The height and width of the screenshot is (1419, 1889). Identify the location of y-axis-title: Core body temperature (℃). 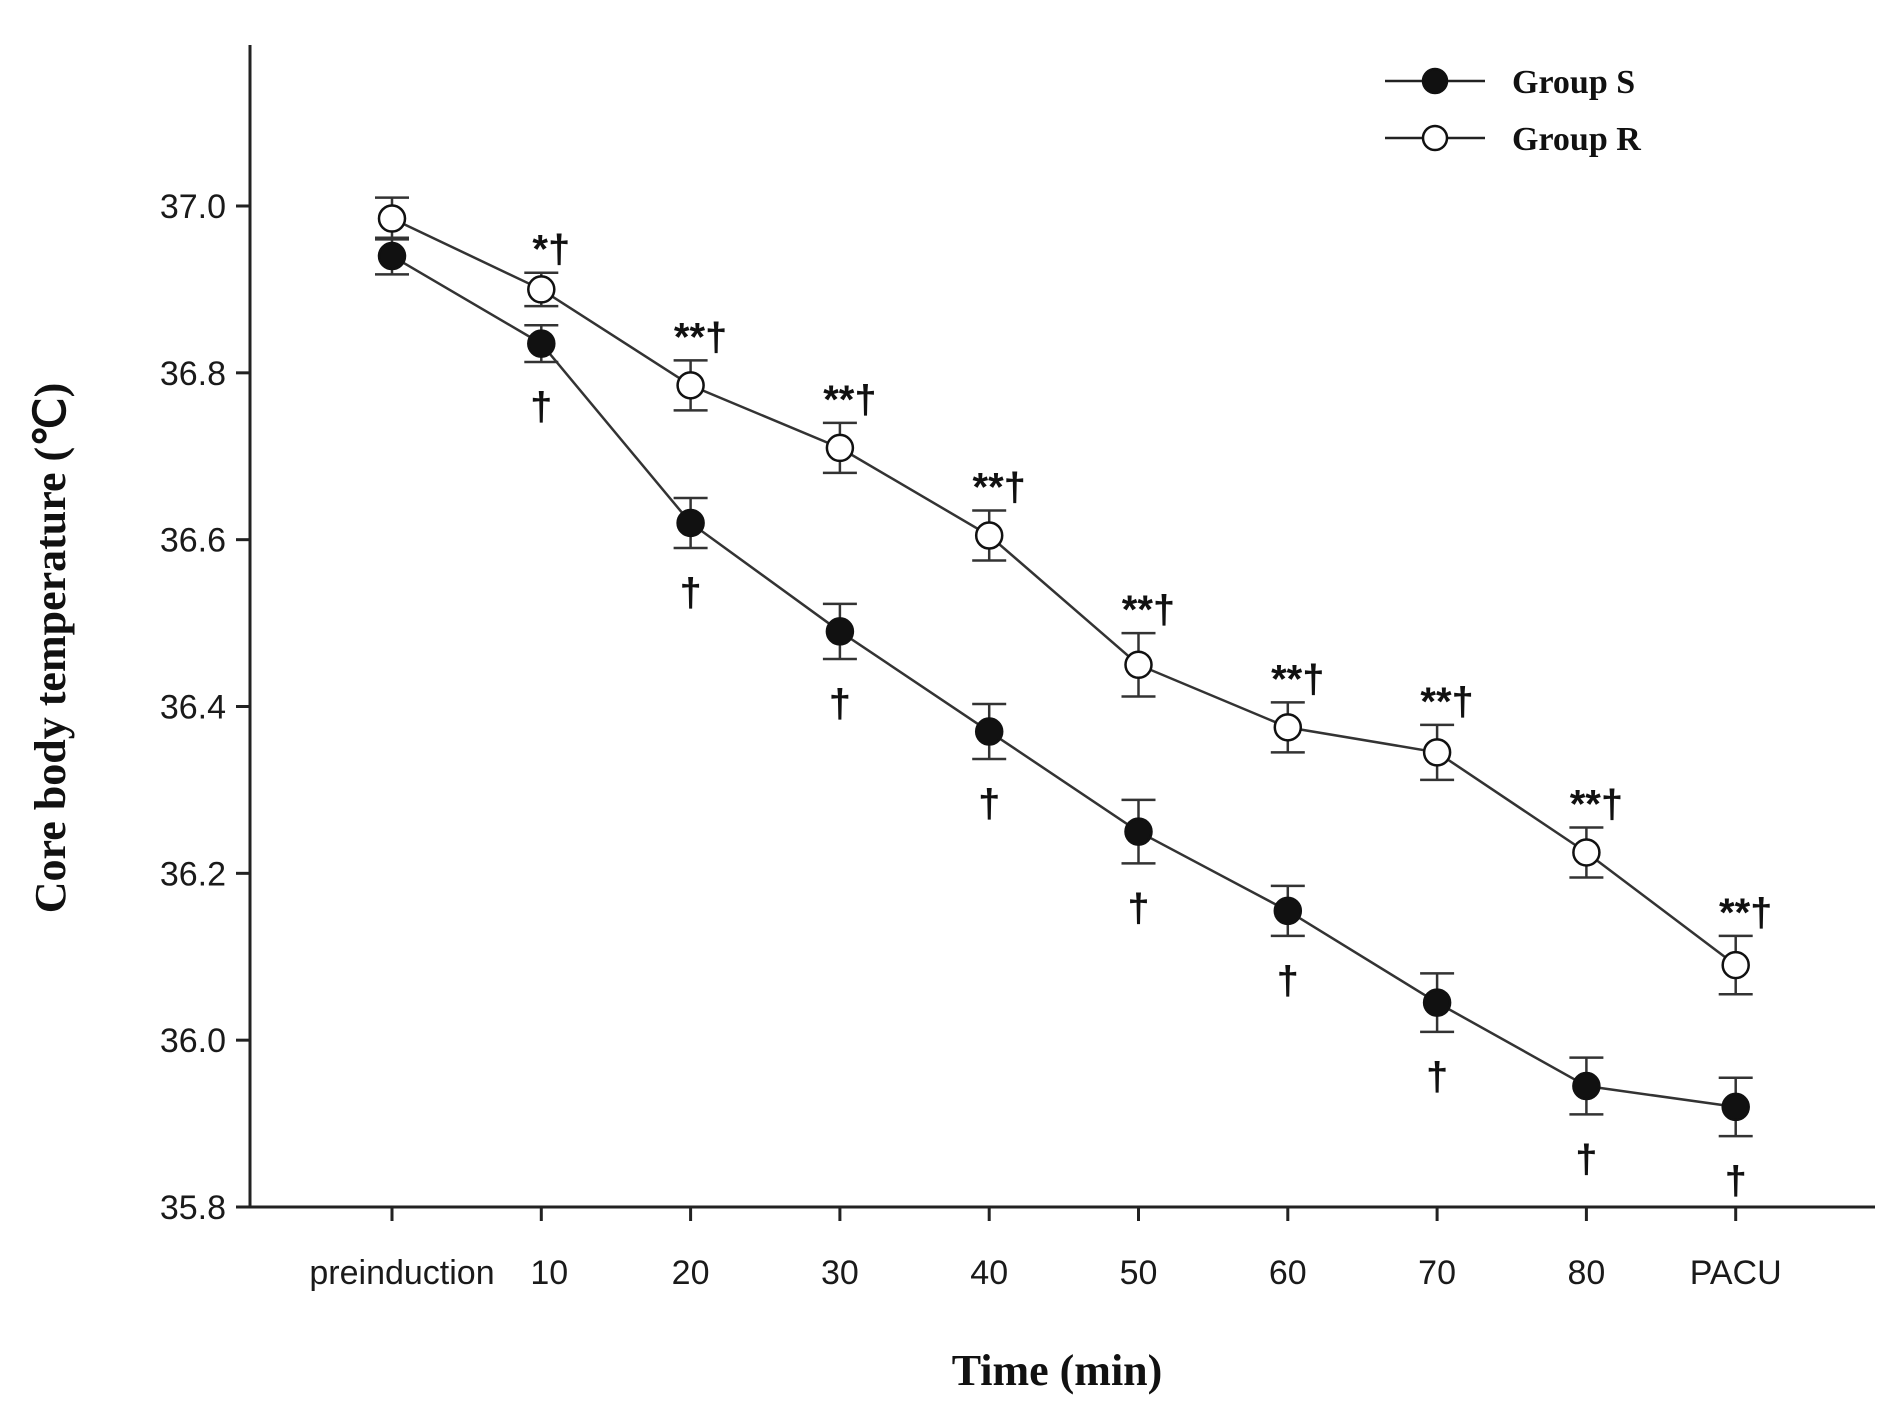
(50, 648).